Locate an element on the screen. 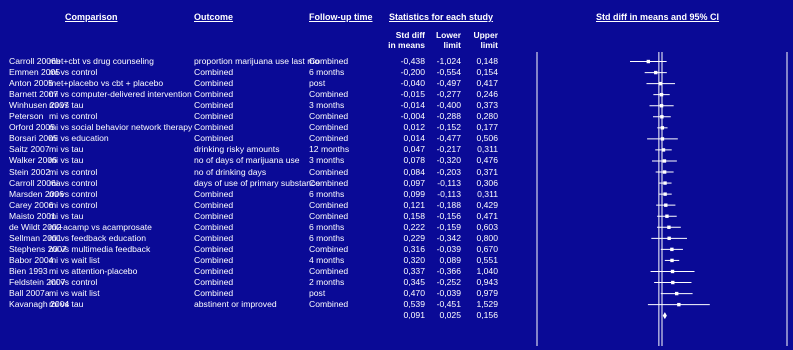 The width and height of the screenshot is (793, 350). header-statistics: Statistics for each study is located at coordinates (441, 17).